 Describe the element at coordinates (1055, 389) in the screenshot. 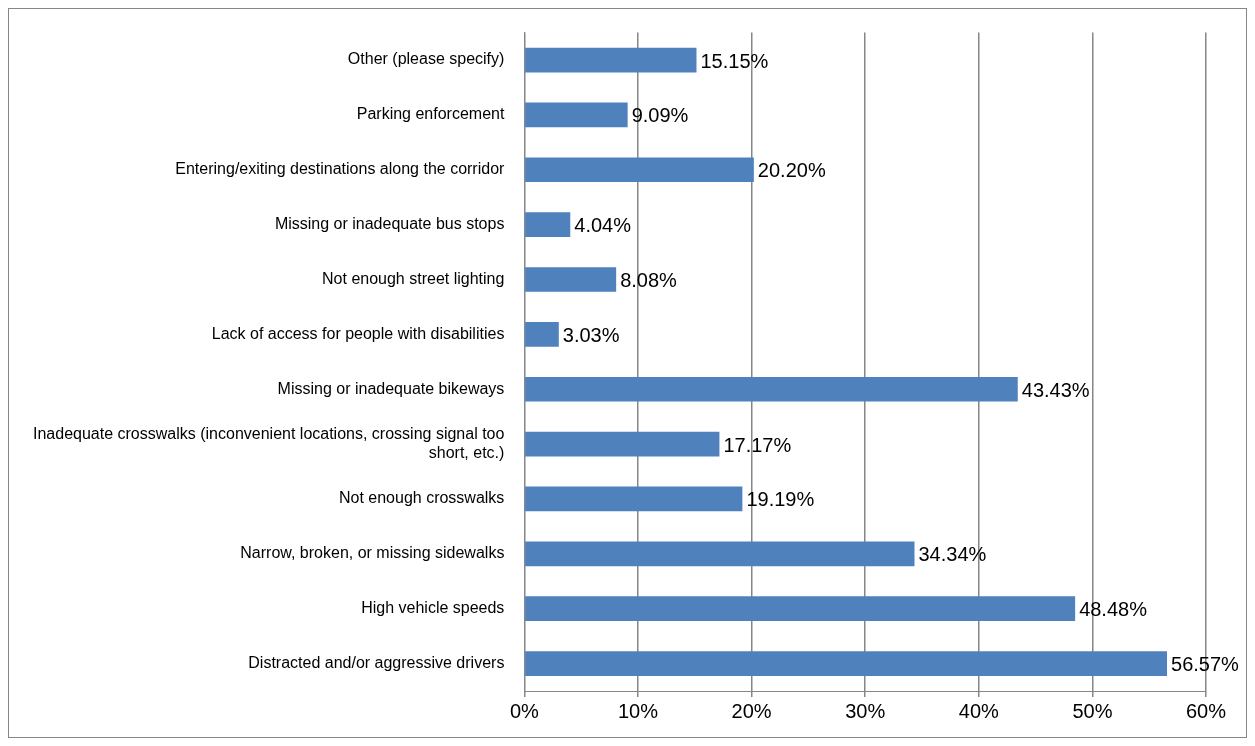

I see `data-label: 43.43%` at that location.